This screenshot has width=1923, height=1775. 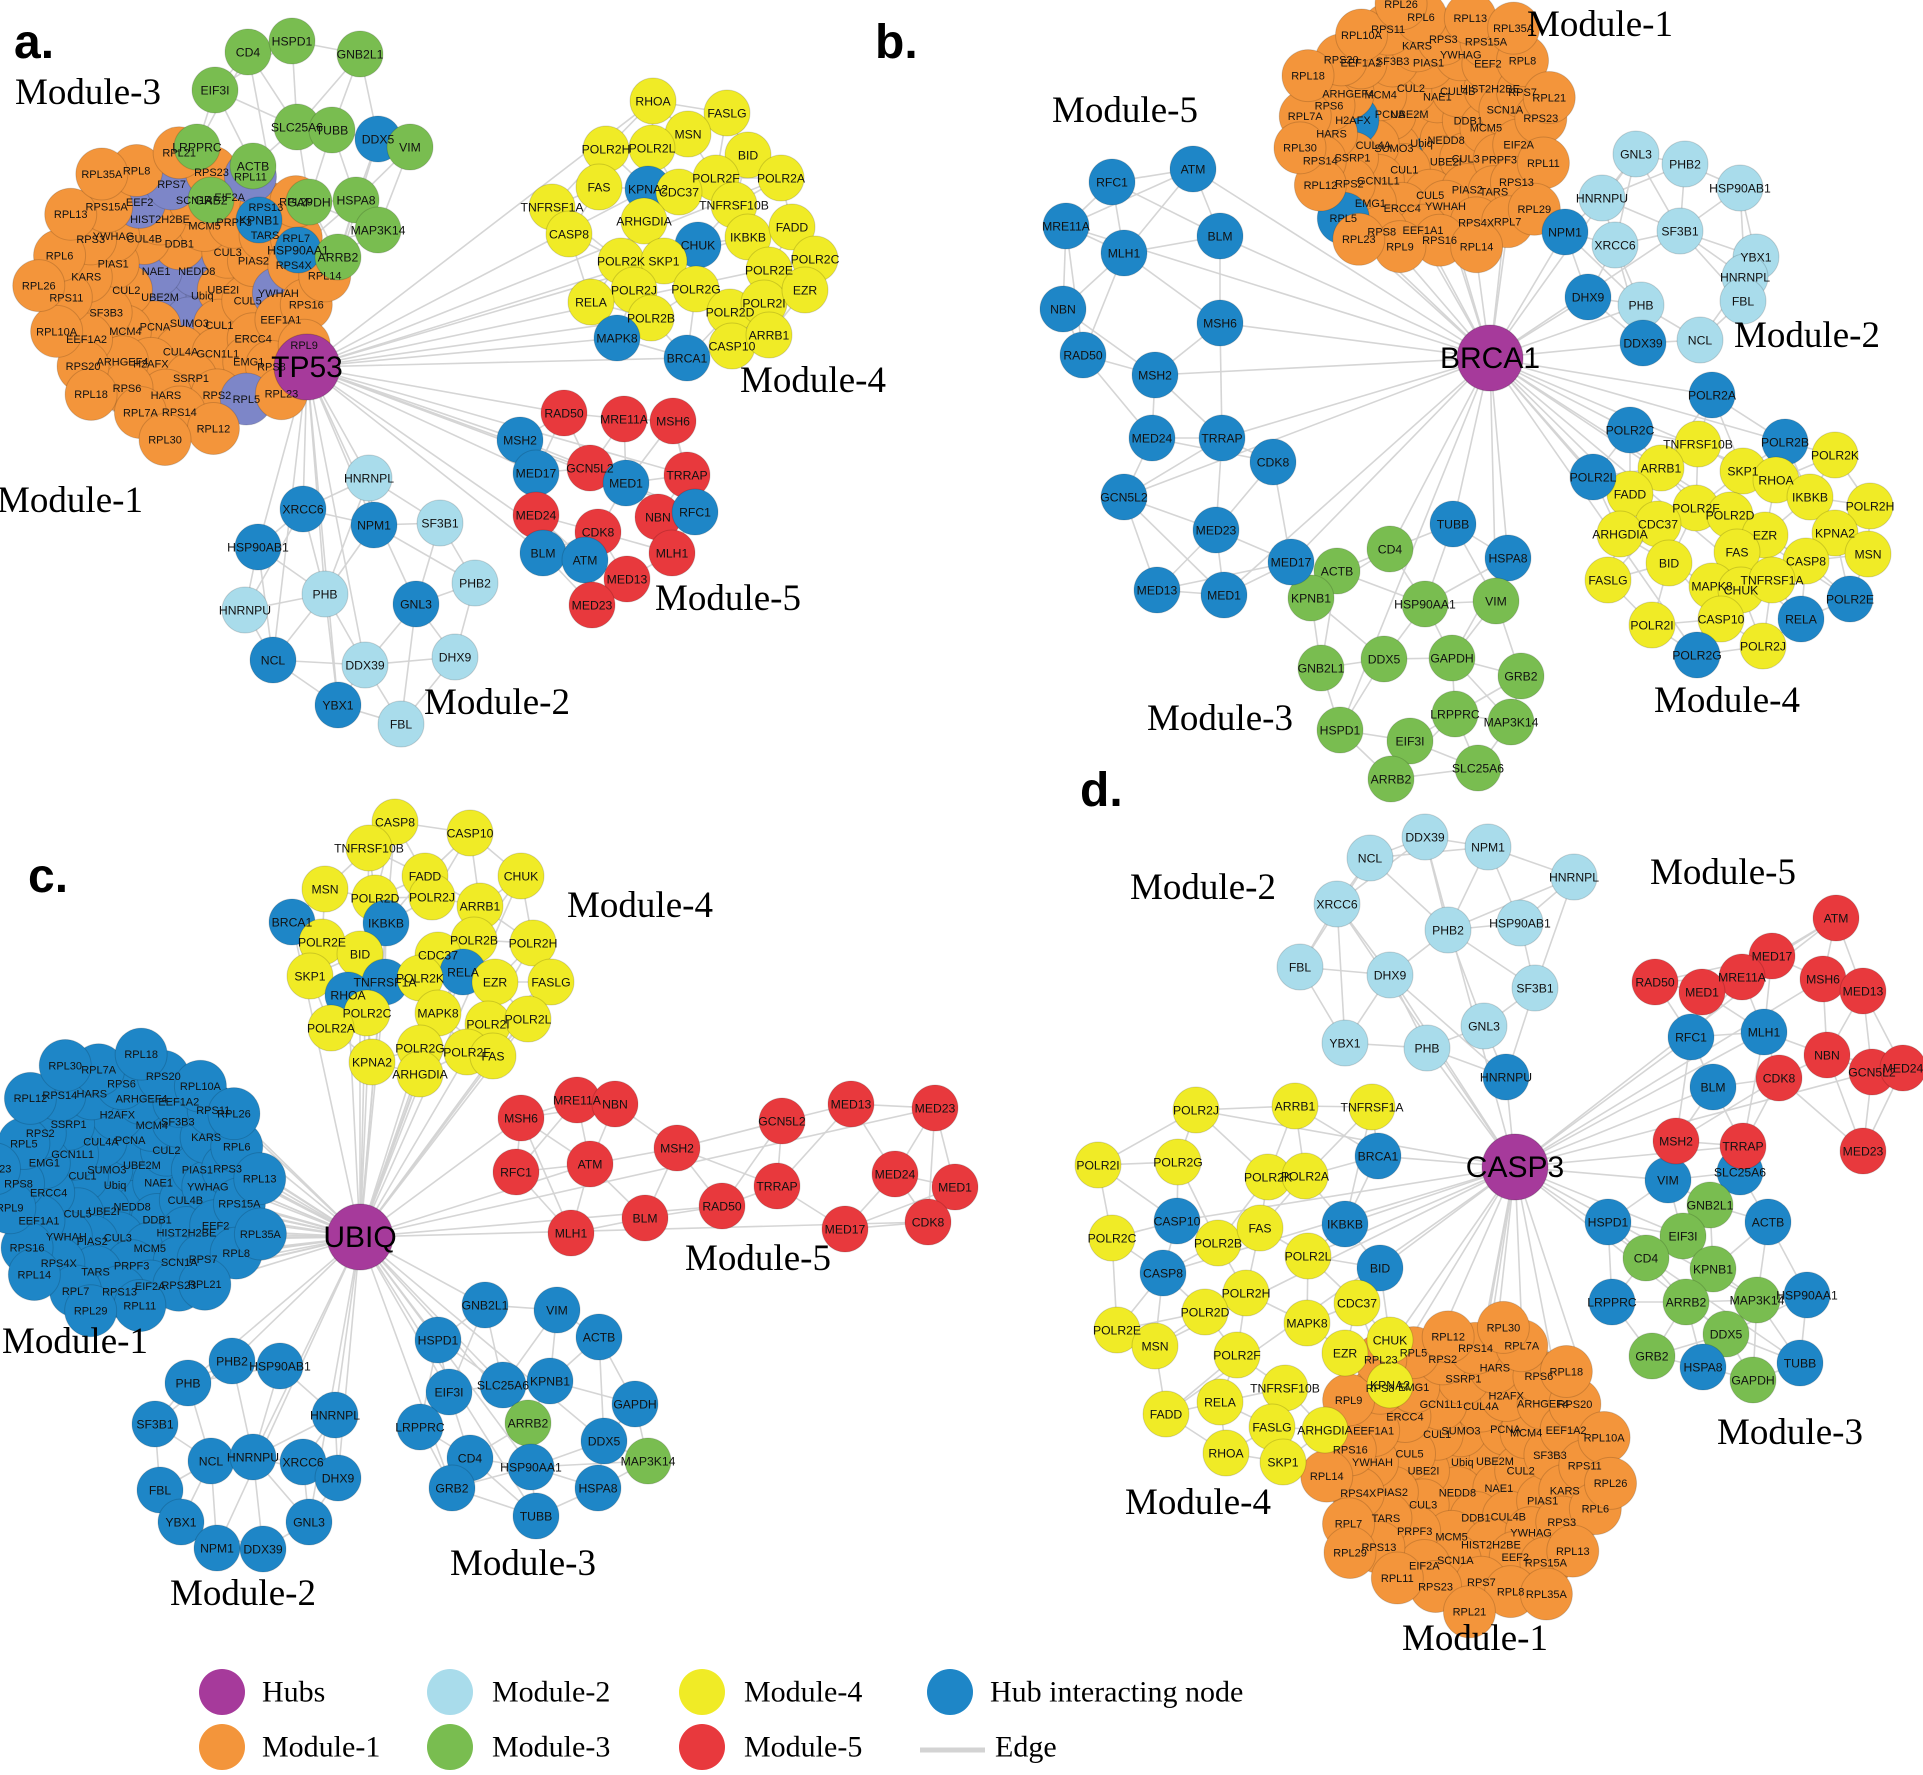 I want to click on node-label-polr2a: POLR2A, so click(x=781, y=178).